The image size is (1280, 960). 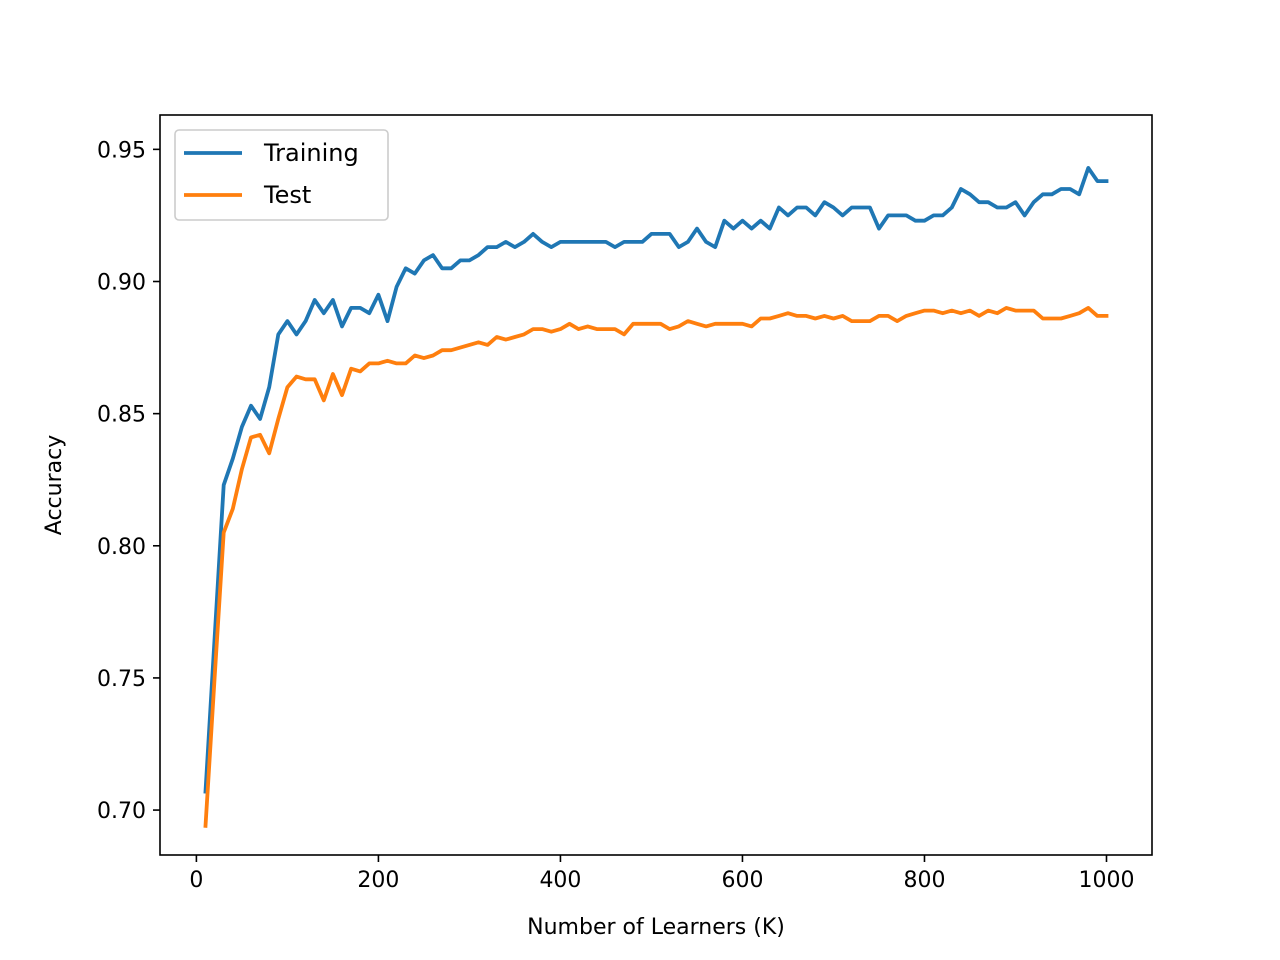 What do you see at coordinates (661, 874) in the screenshot?
I see `x-axis: 0 200 400 600 800 1000` at bounding box center [661, 874].